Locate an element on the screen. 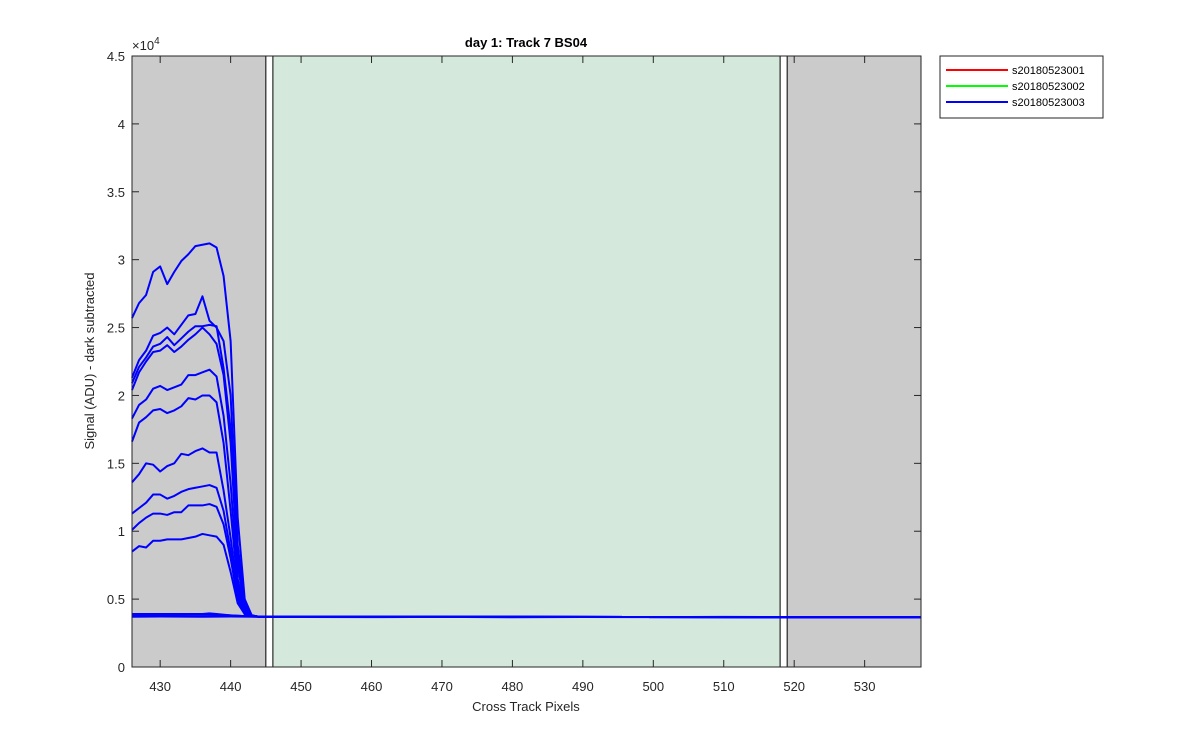 This screenshot has height=750, width=1200. y-axis-label: Signal (ADU) - dark subtracted is located at coordinates (89, 360).